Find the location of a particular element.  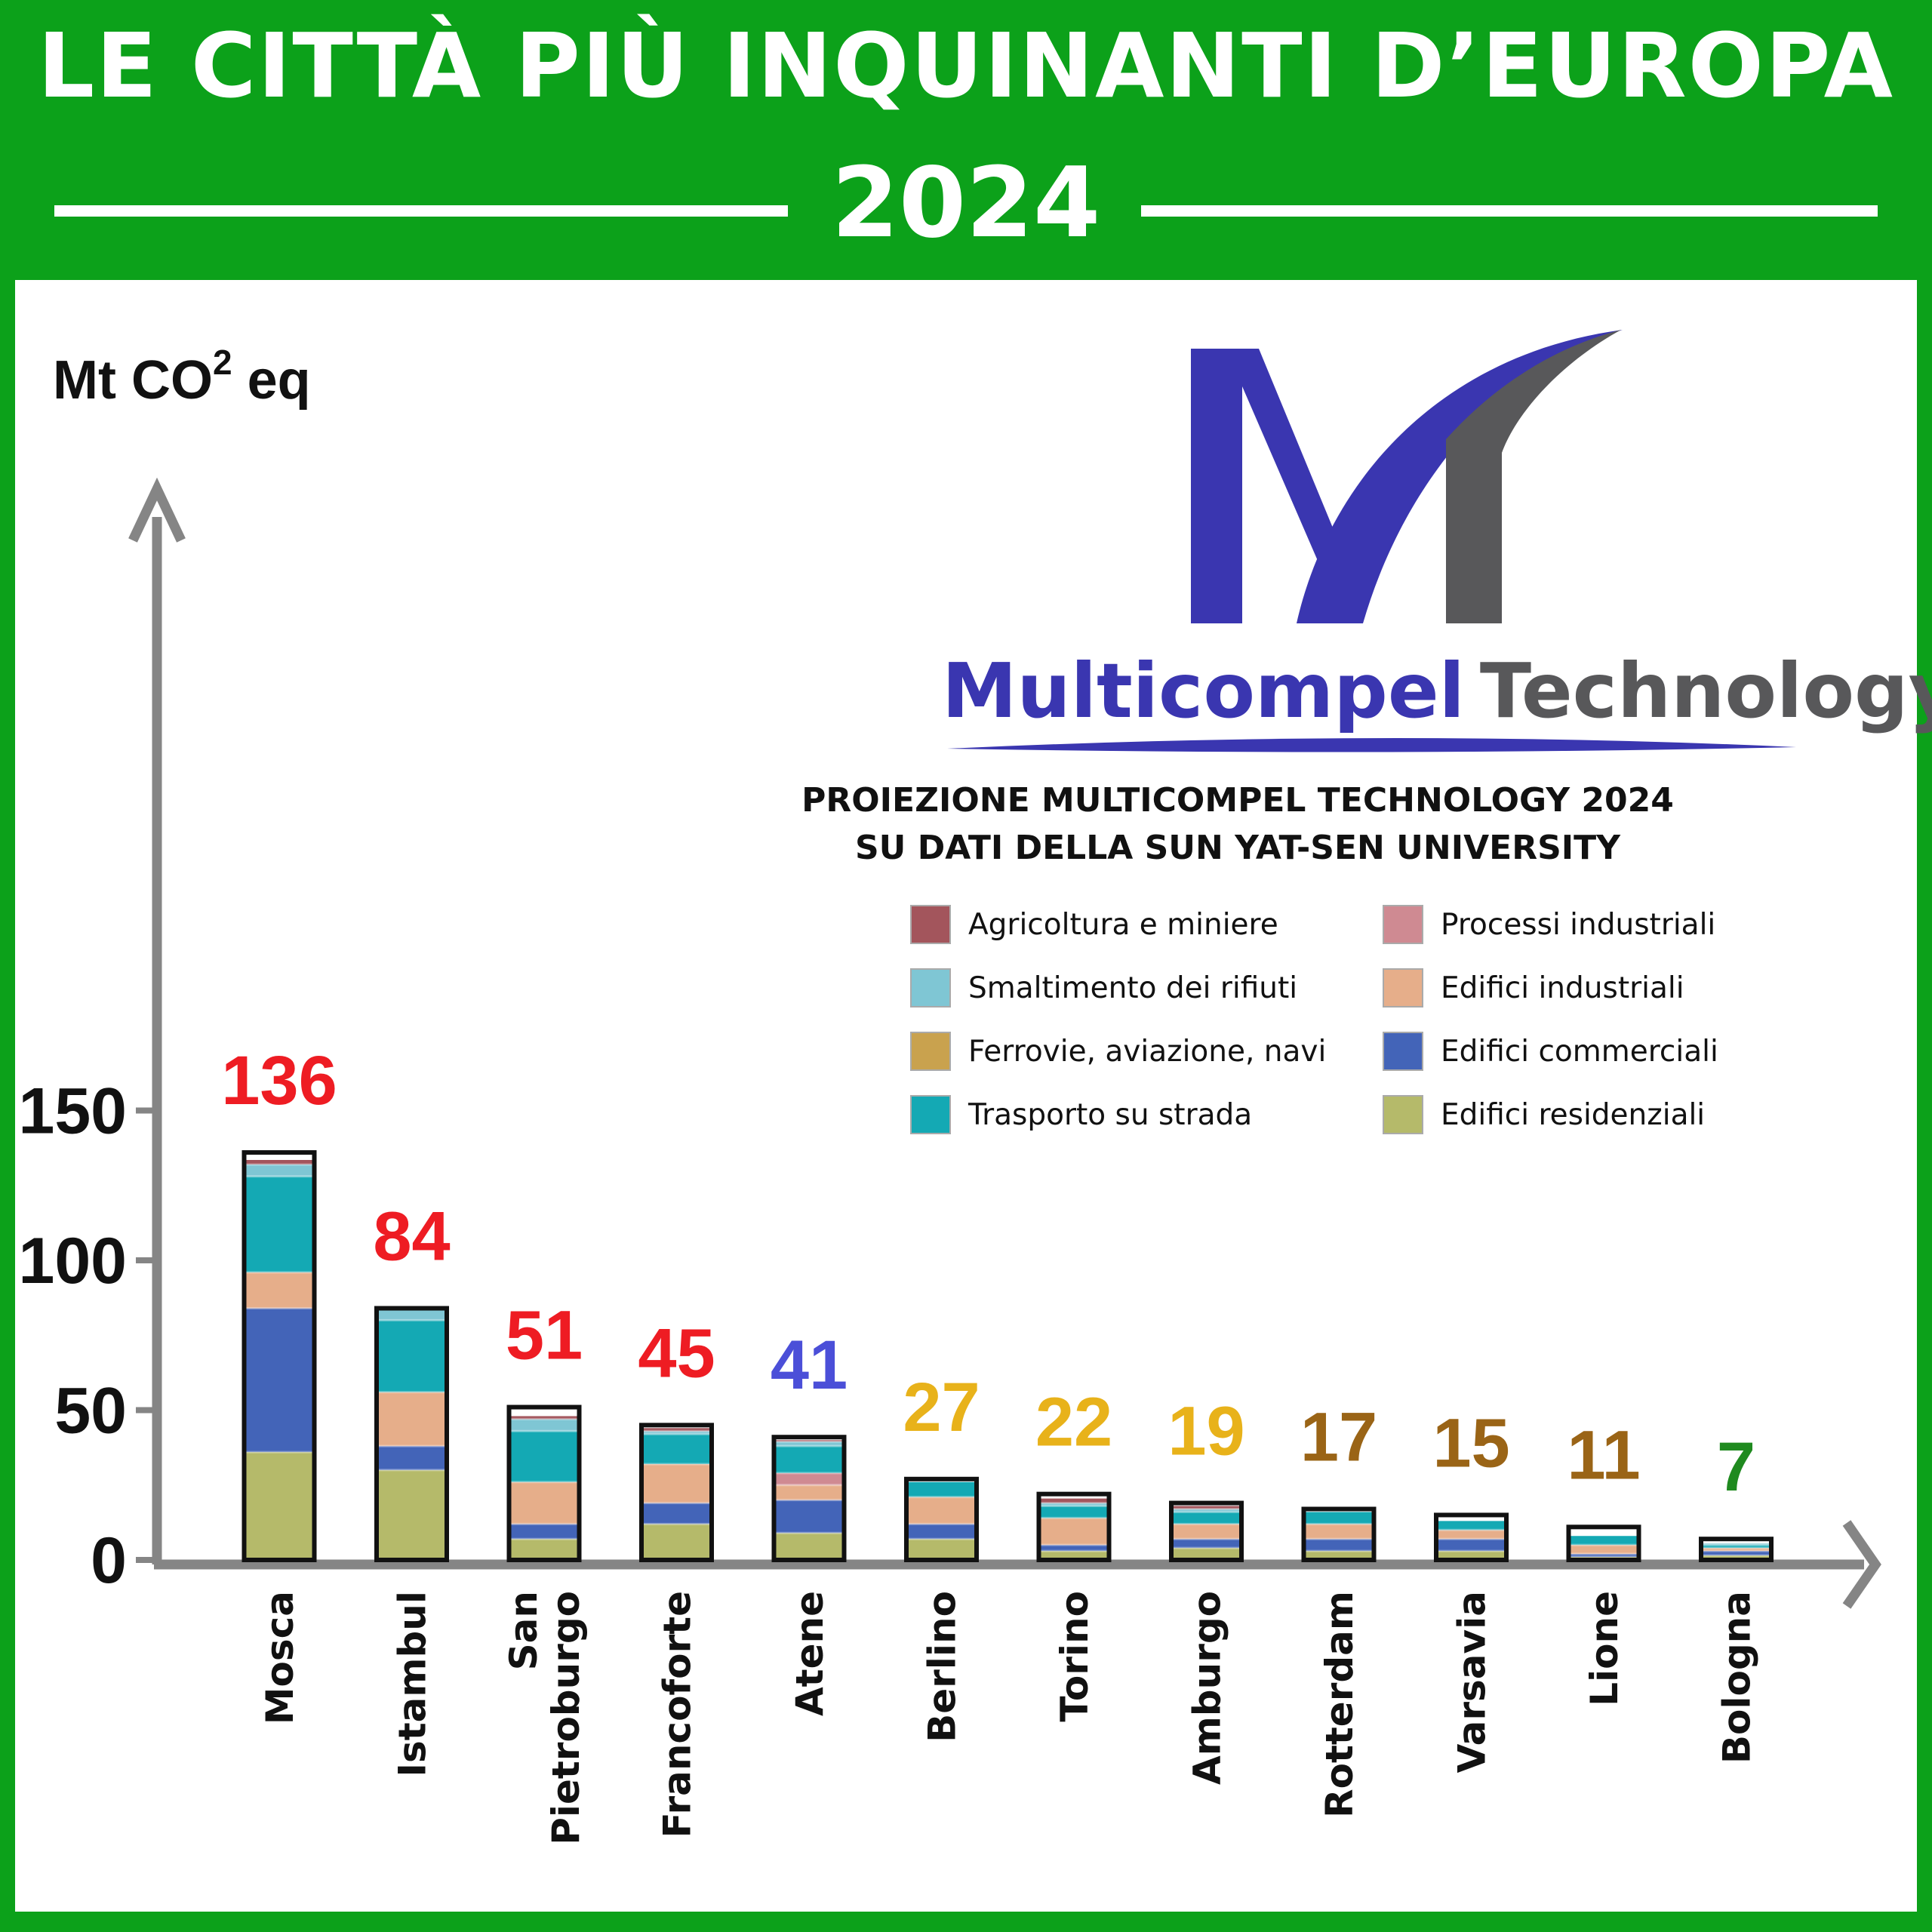

x-tick-label: Rotterdam is located at coordinates (1339, 1704).